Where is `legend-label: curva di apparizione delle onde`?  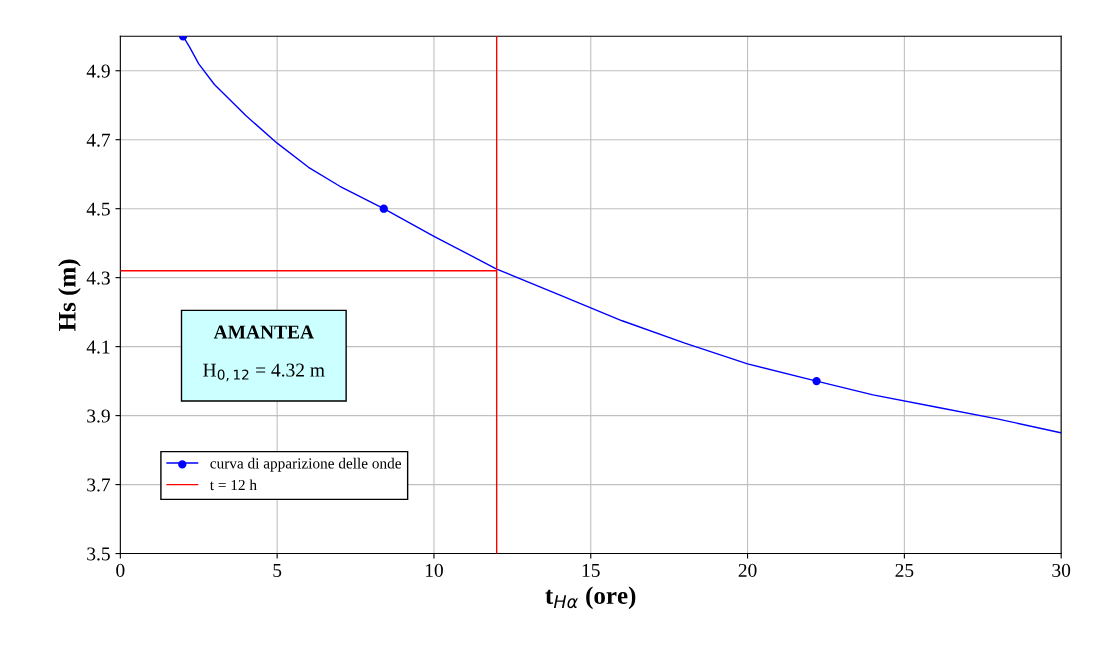
legend-label: curva di apparizione delle onde is located at coordinates (305, 464).